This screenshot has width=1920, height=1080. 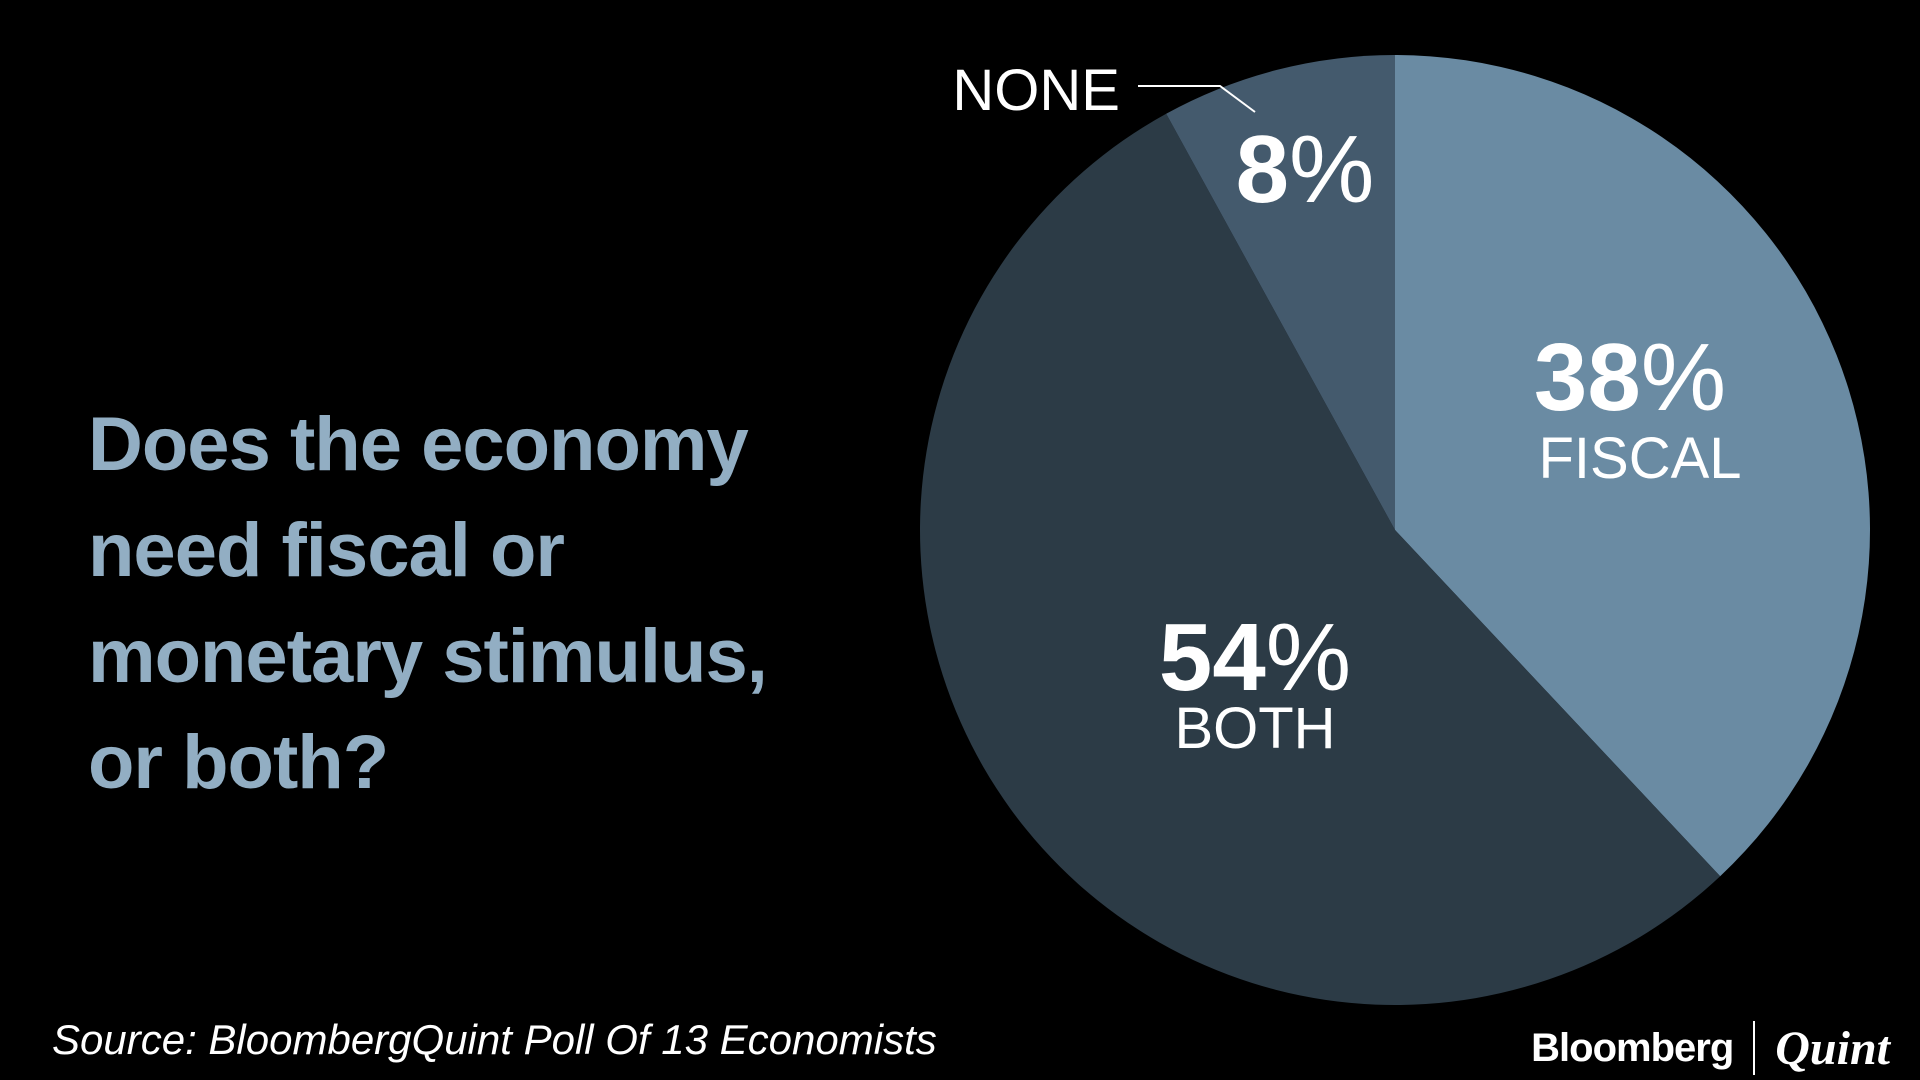 I want to click on brand-logo: Bloomberg Quint, so click(x=1710, y=1048).